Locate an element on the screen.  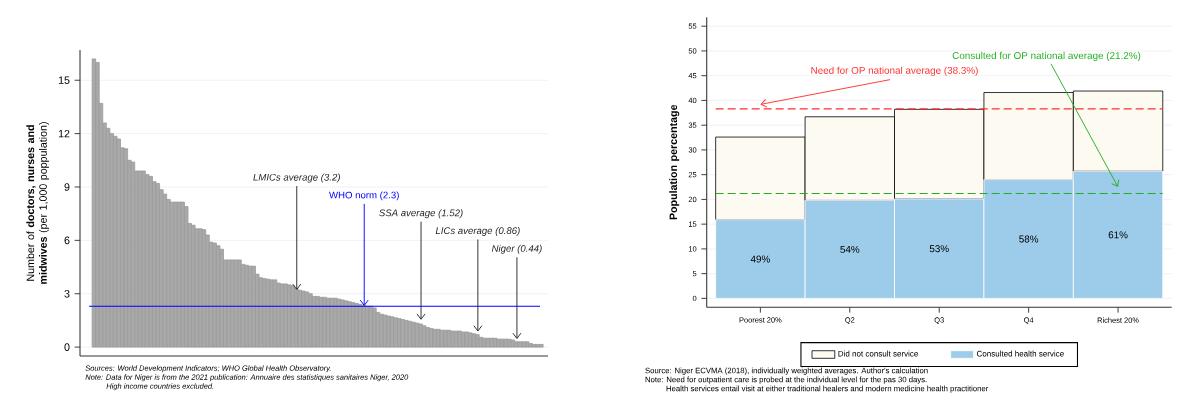
legend-label: Consulted health service is located at coordinates (1020, 353).